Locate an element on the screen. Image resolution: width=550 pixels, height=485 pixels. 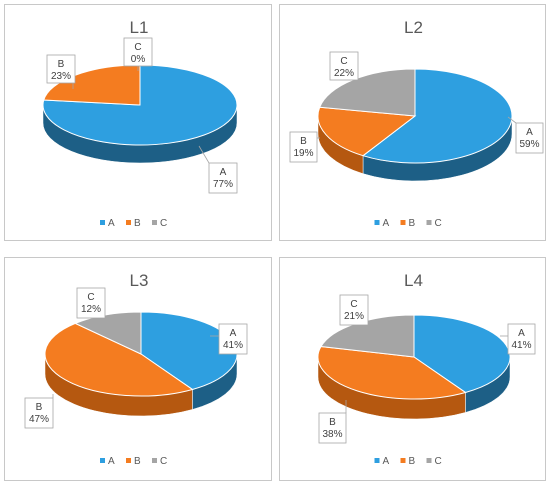
data-labels: A59% B19% C22% is located at coordinates (416, 107).